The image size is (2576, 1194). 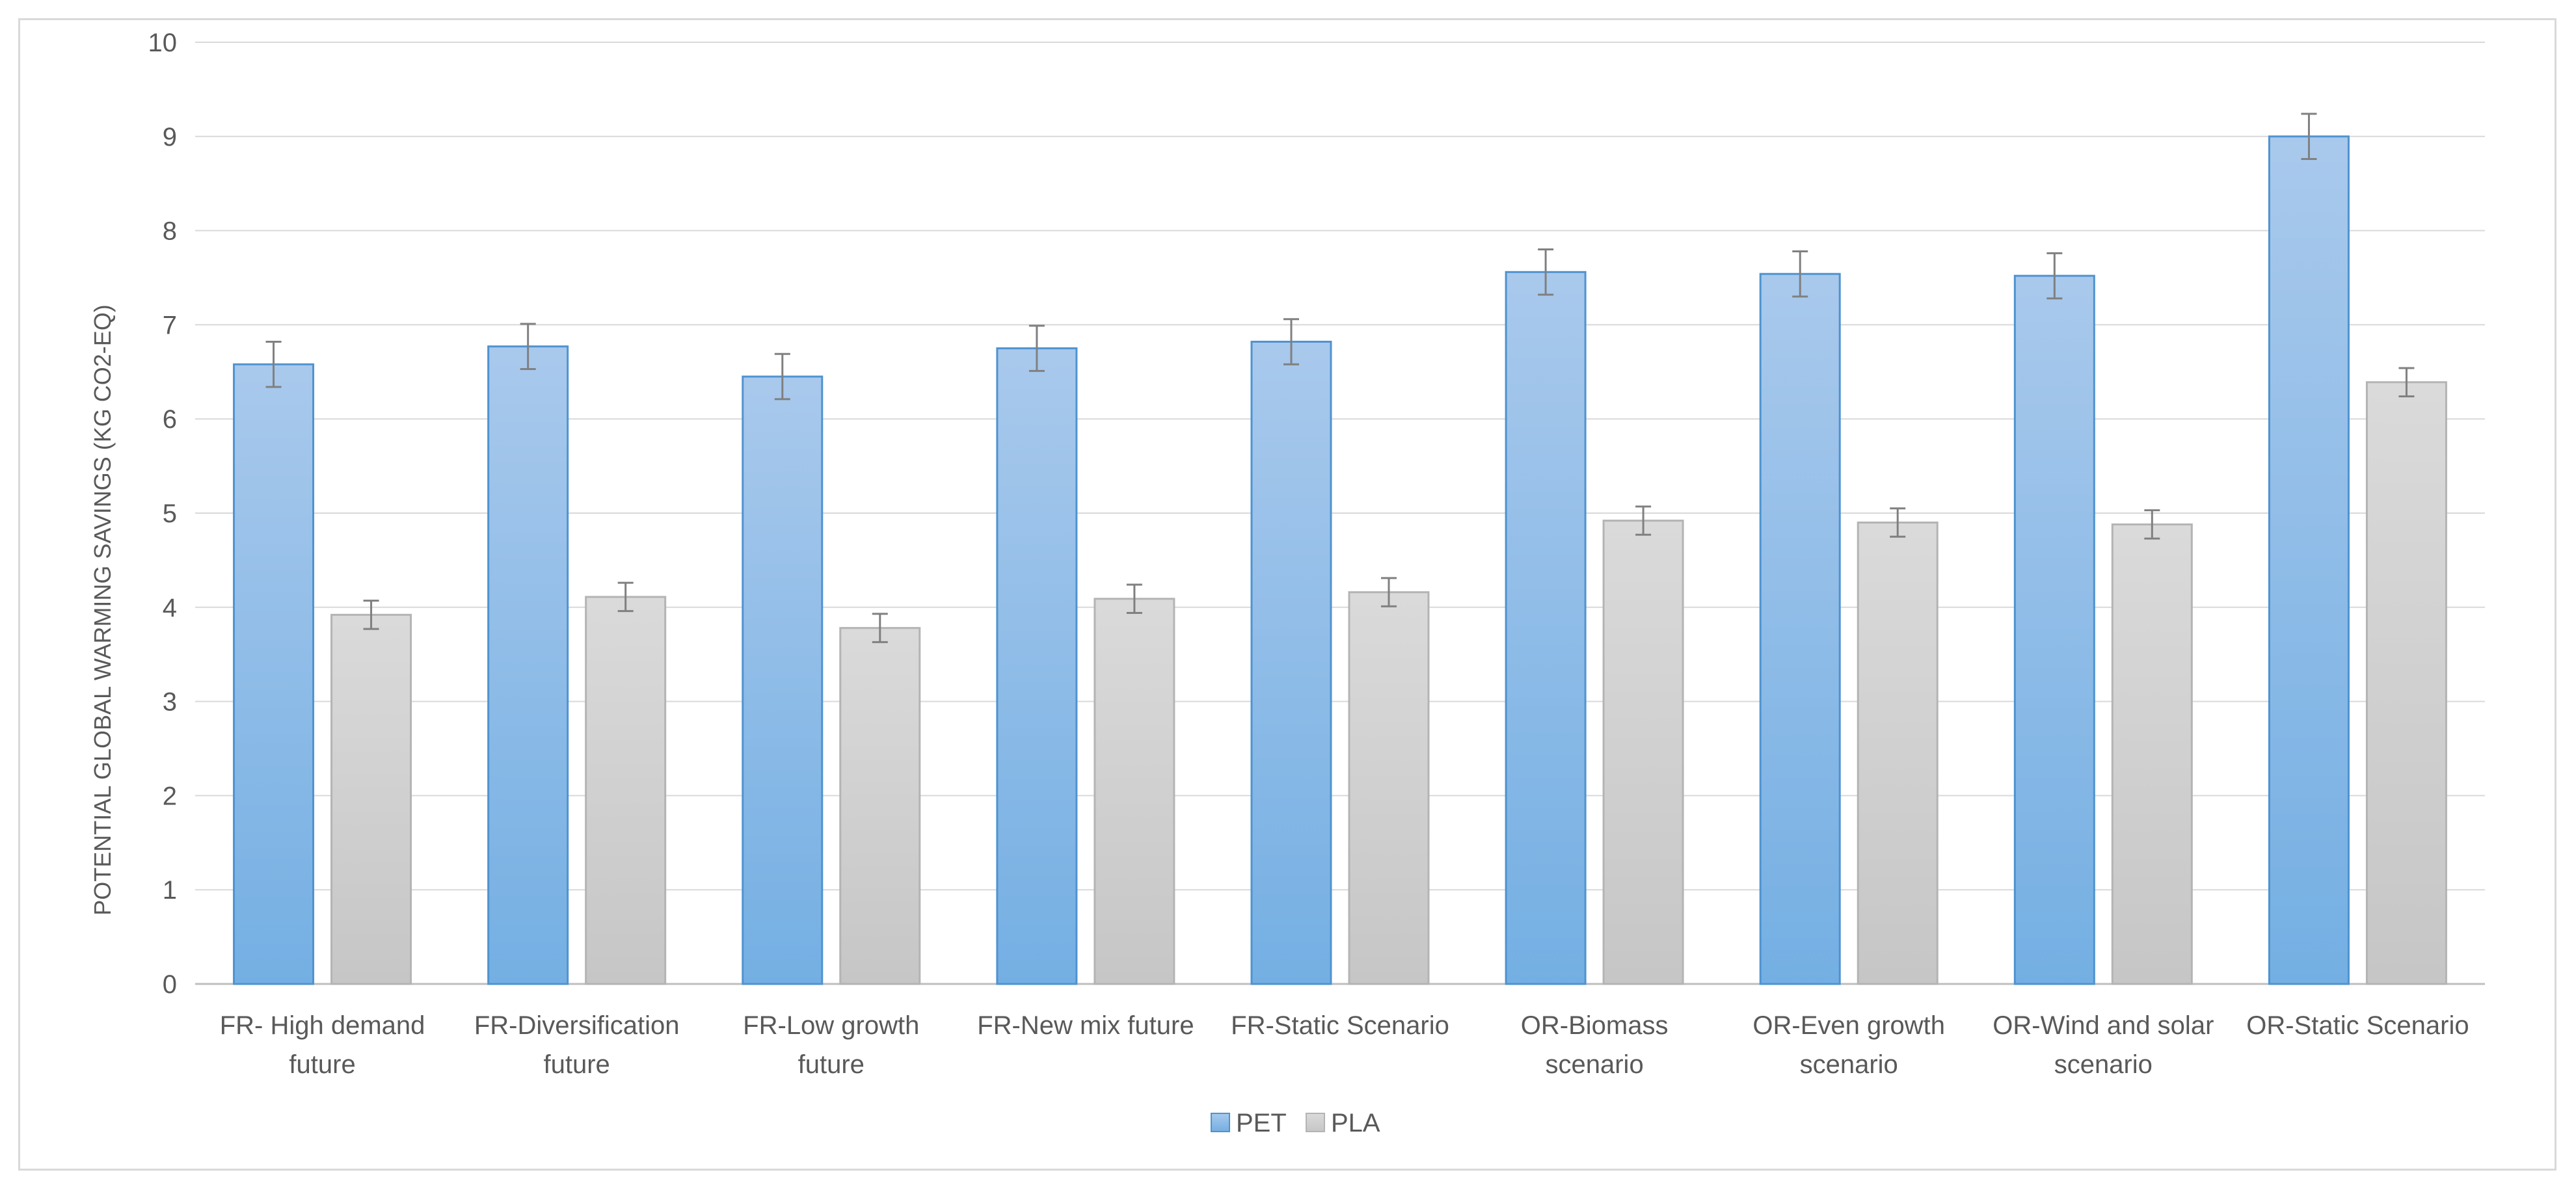 What do you see at coordinates (1340, 1025) in the screenshot?
I see `x-category-label: FR-Static Scenario` at bounding box center [1340, 1025].